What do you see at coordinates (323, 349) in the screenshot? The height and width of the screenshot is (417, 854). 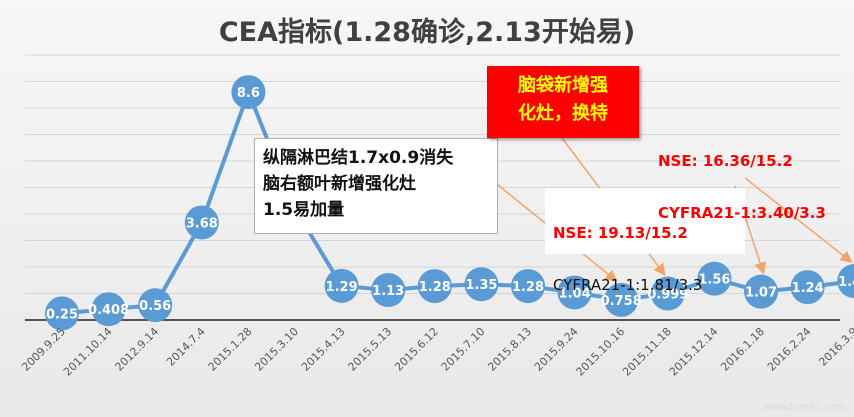 I see `x-tick-label: 2015.4.13` at bounding box center [323, 349].